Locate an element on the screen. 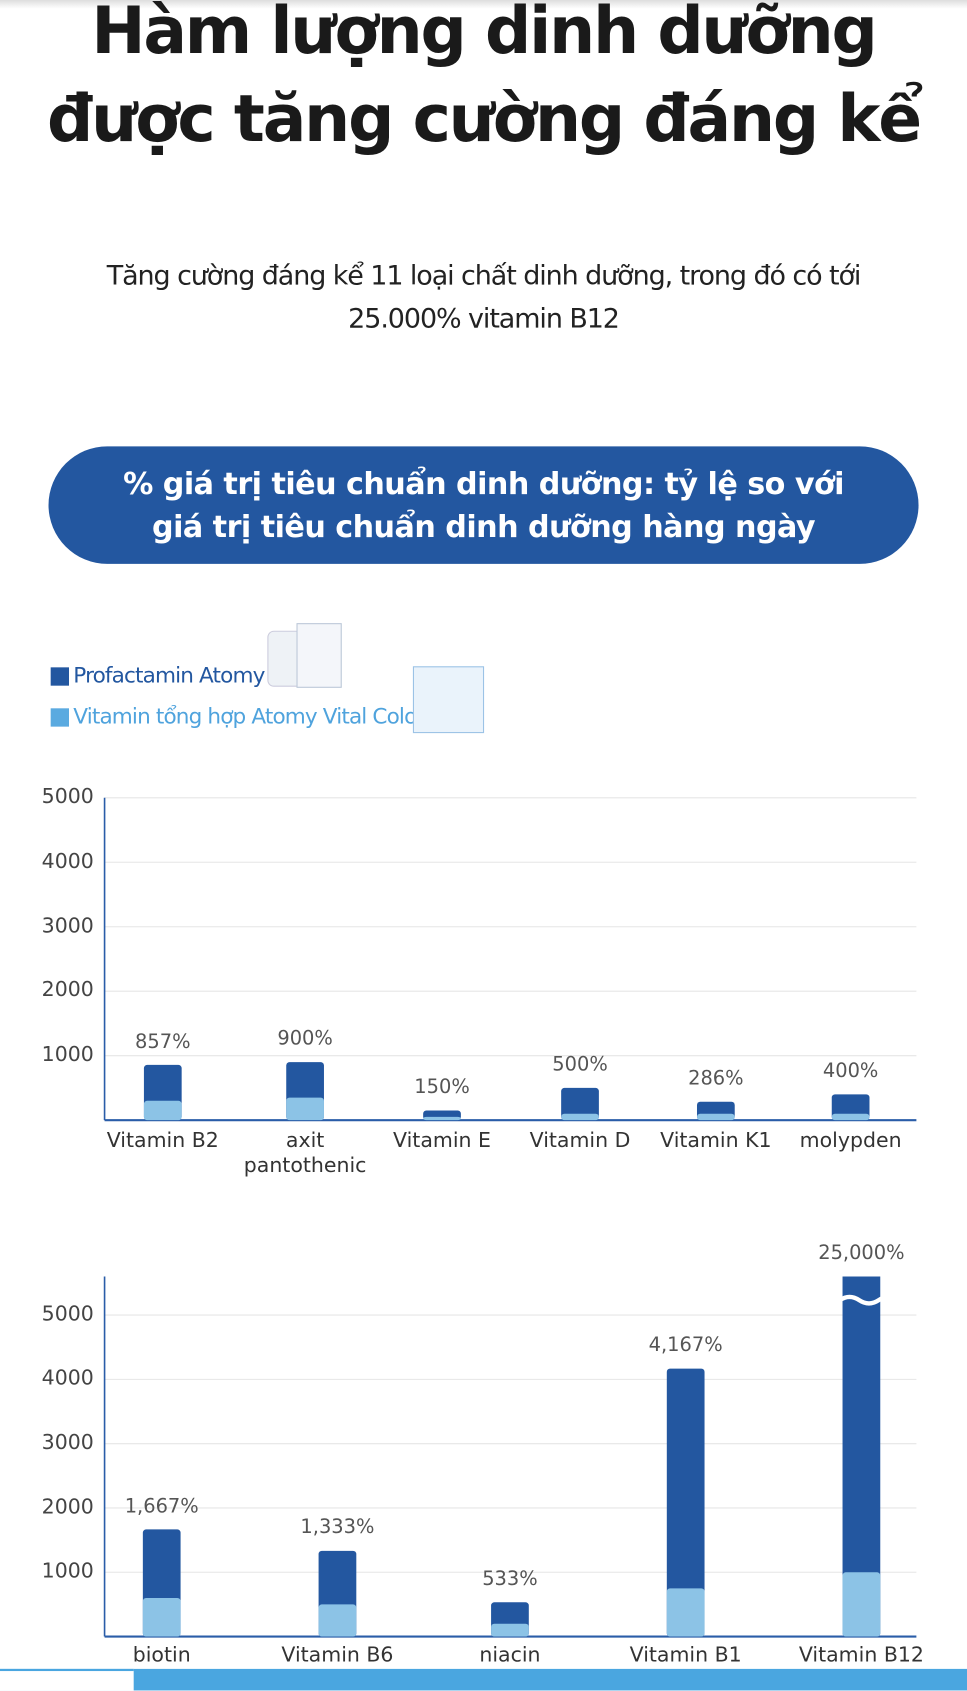 This screenshot has height=1691, width=967. x-tick-label: Vitamin E is located at coordinates (442, 1140).